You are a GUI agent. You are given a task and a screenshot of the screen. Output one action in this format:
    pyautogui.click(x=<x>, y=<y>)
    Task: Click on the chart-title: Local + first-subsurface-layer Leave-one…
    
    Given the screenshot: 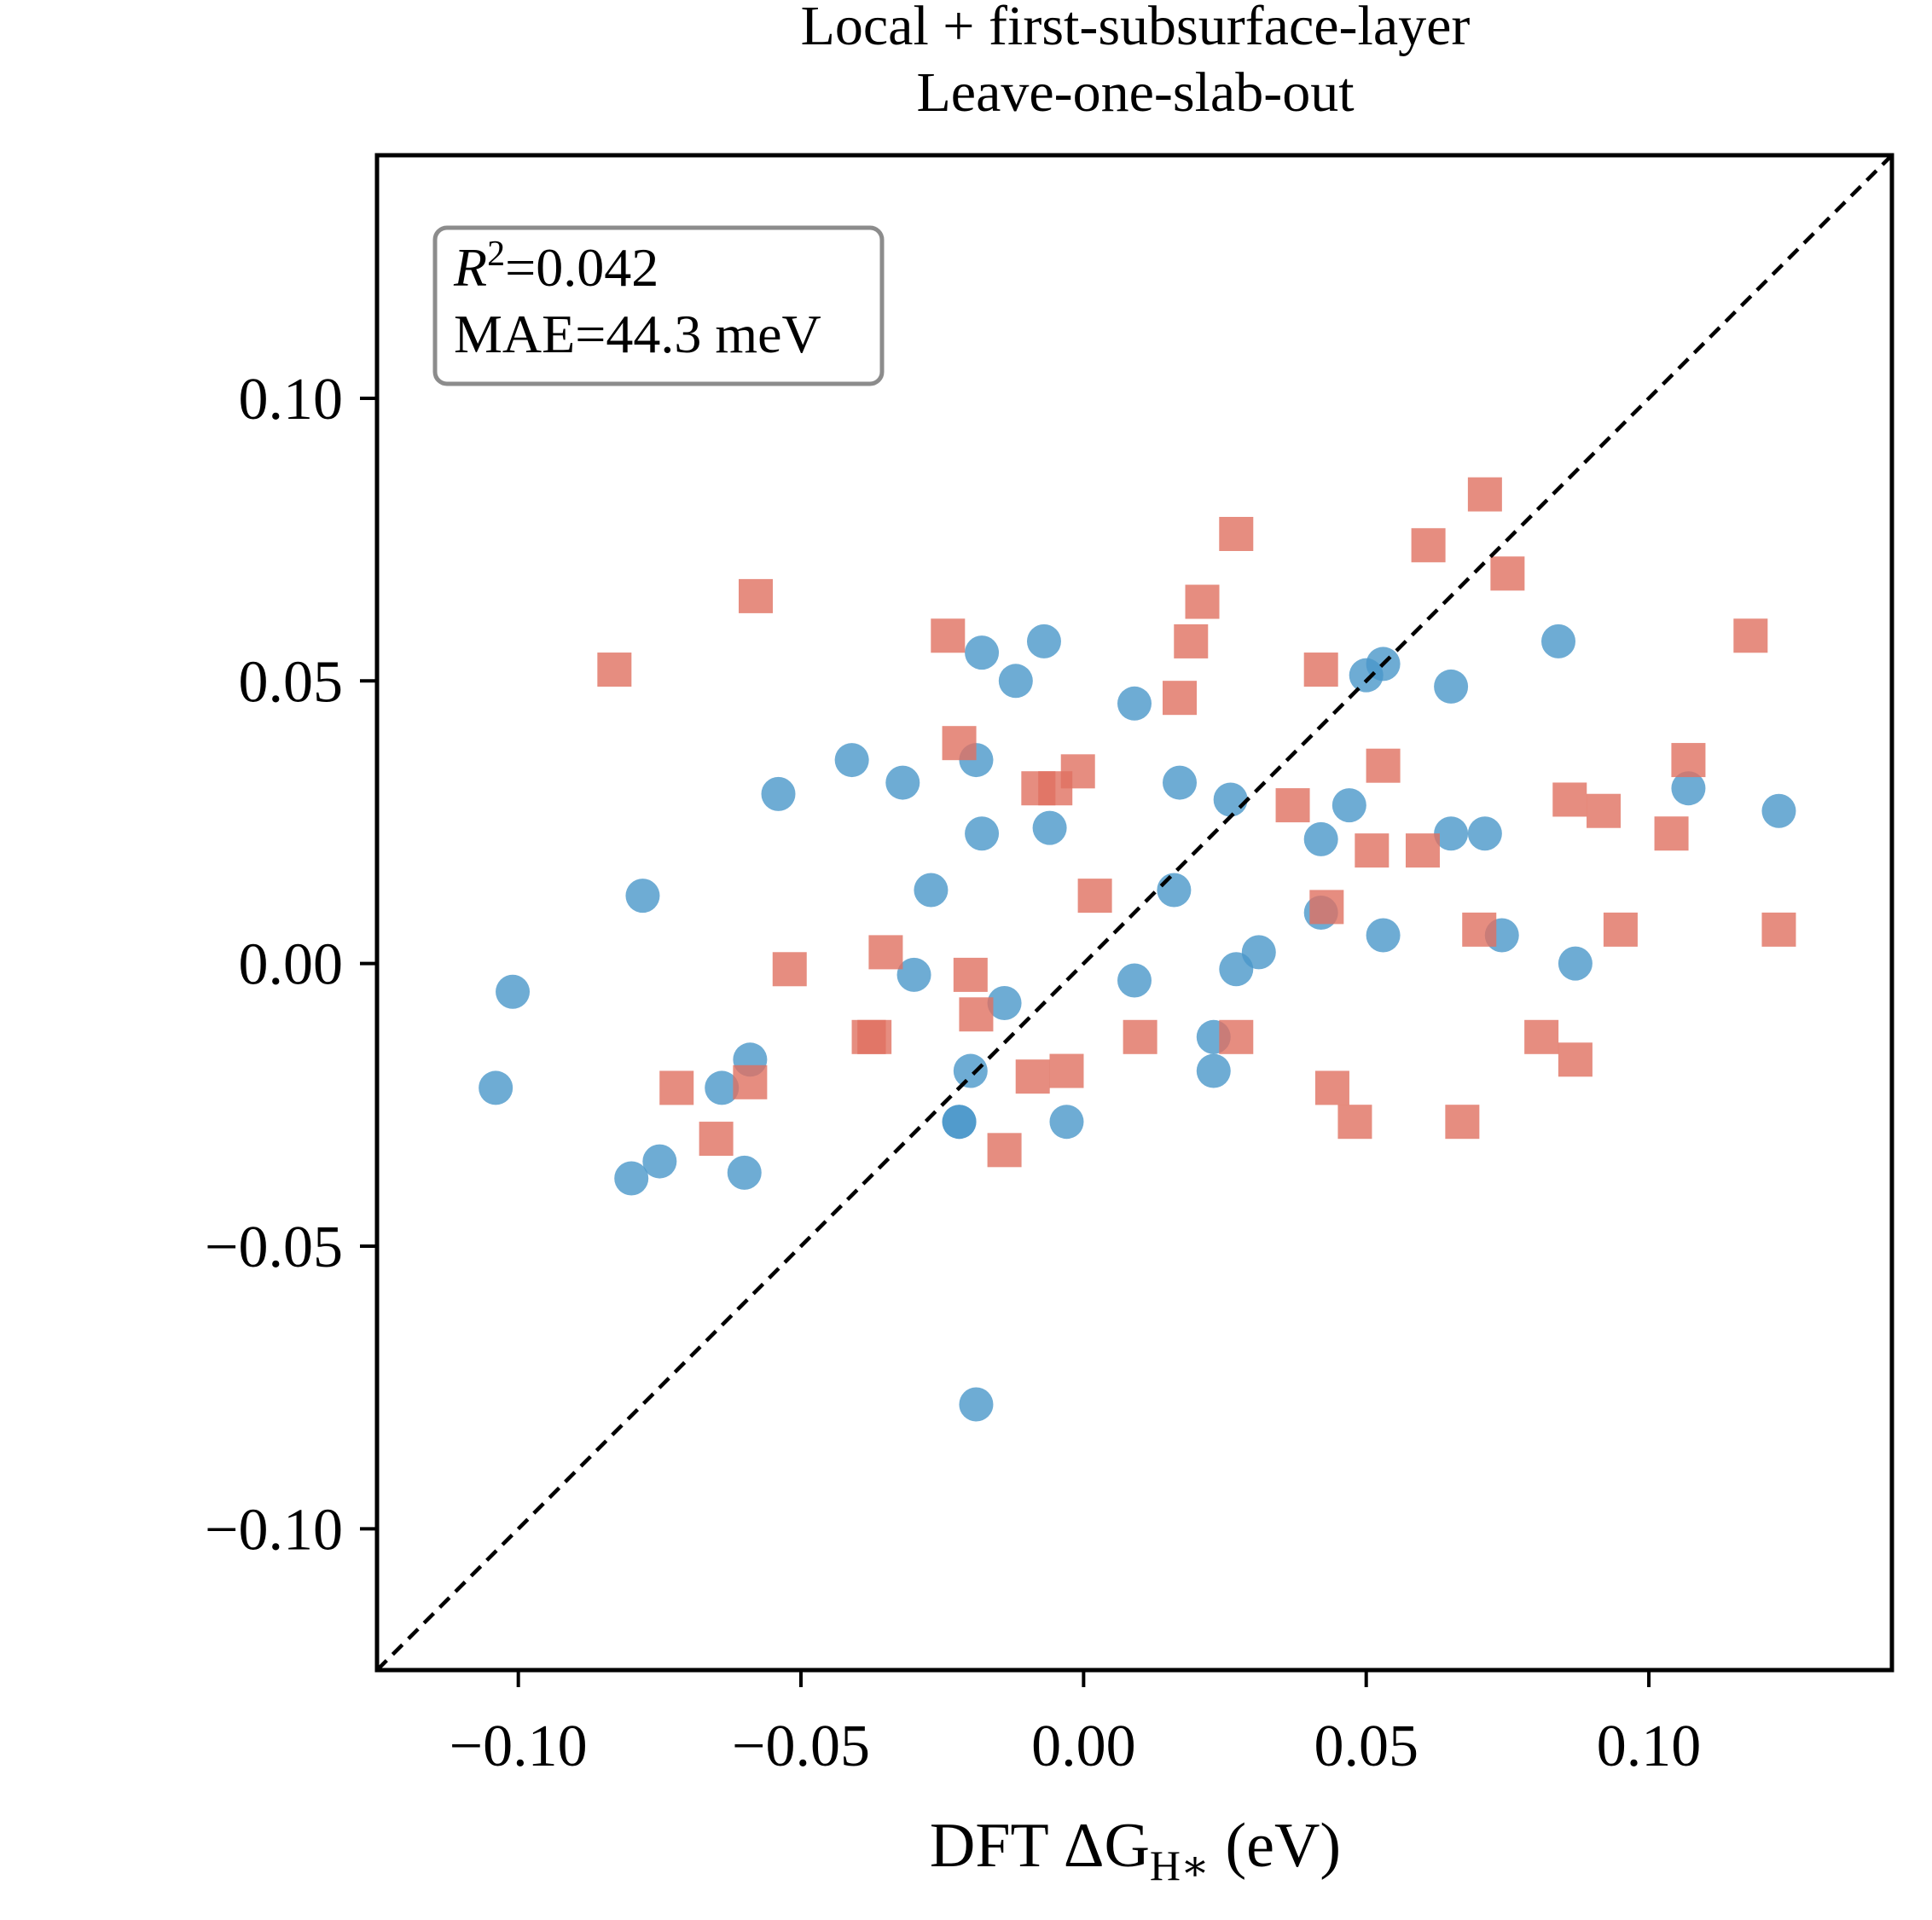 What is the action you would take?
    pyautogui.click(x=1136, y=62)
    